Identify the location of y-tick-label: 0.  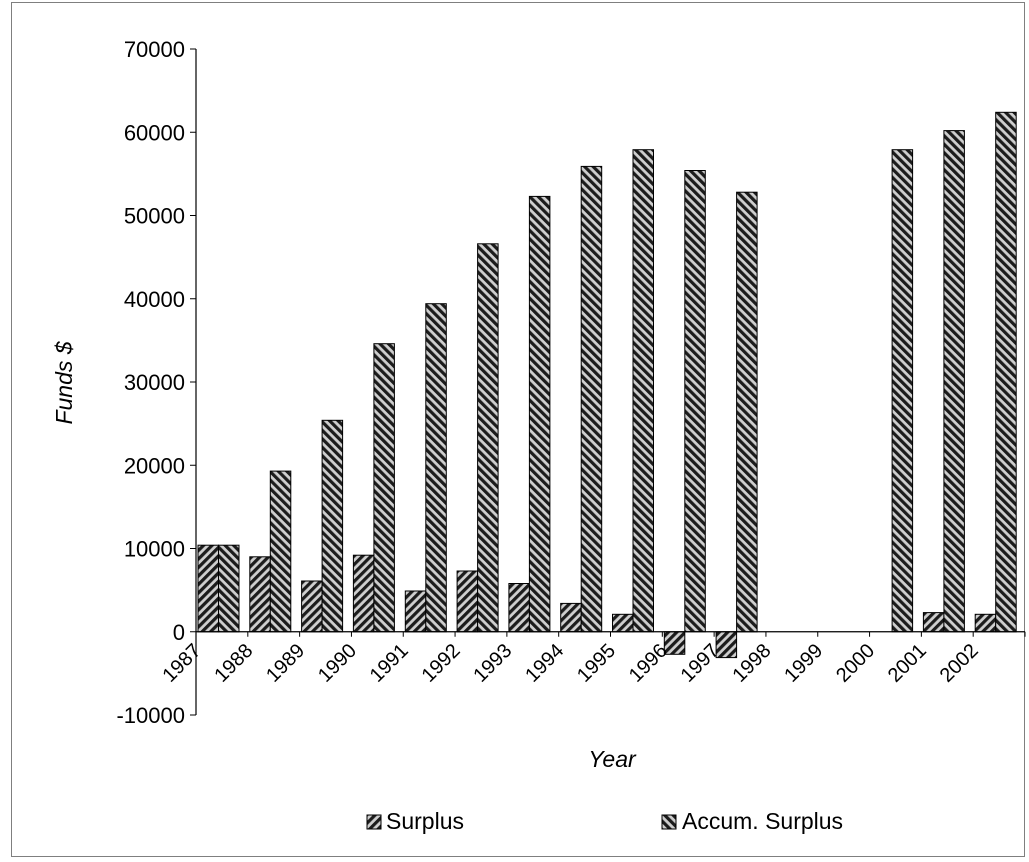
(179, 632).